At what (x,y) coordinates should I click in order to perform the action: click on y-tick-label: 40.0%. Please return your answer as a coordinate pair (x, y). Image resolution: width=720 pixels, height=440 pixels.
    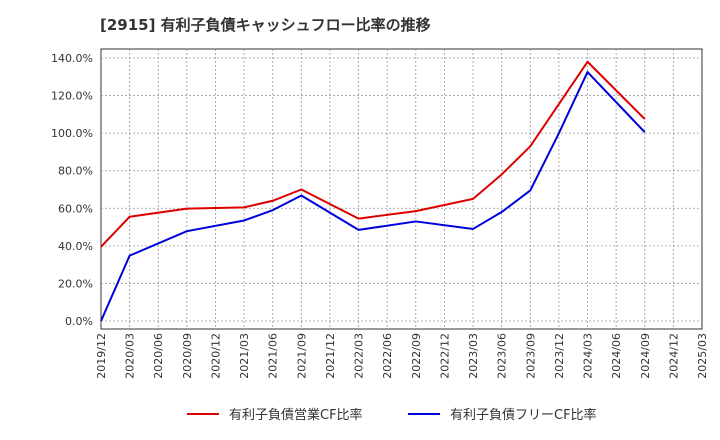
    Looking at the image, I should click on (75, 246).